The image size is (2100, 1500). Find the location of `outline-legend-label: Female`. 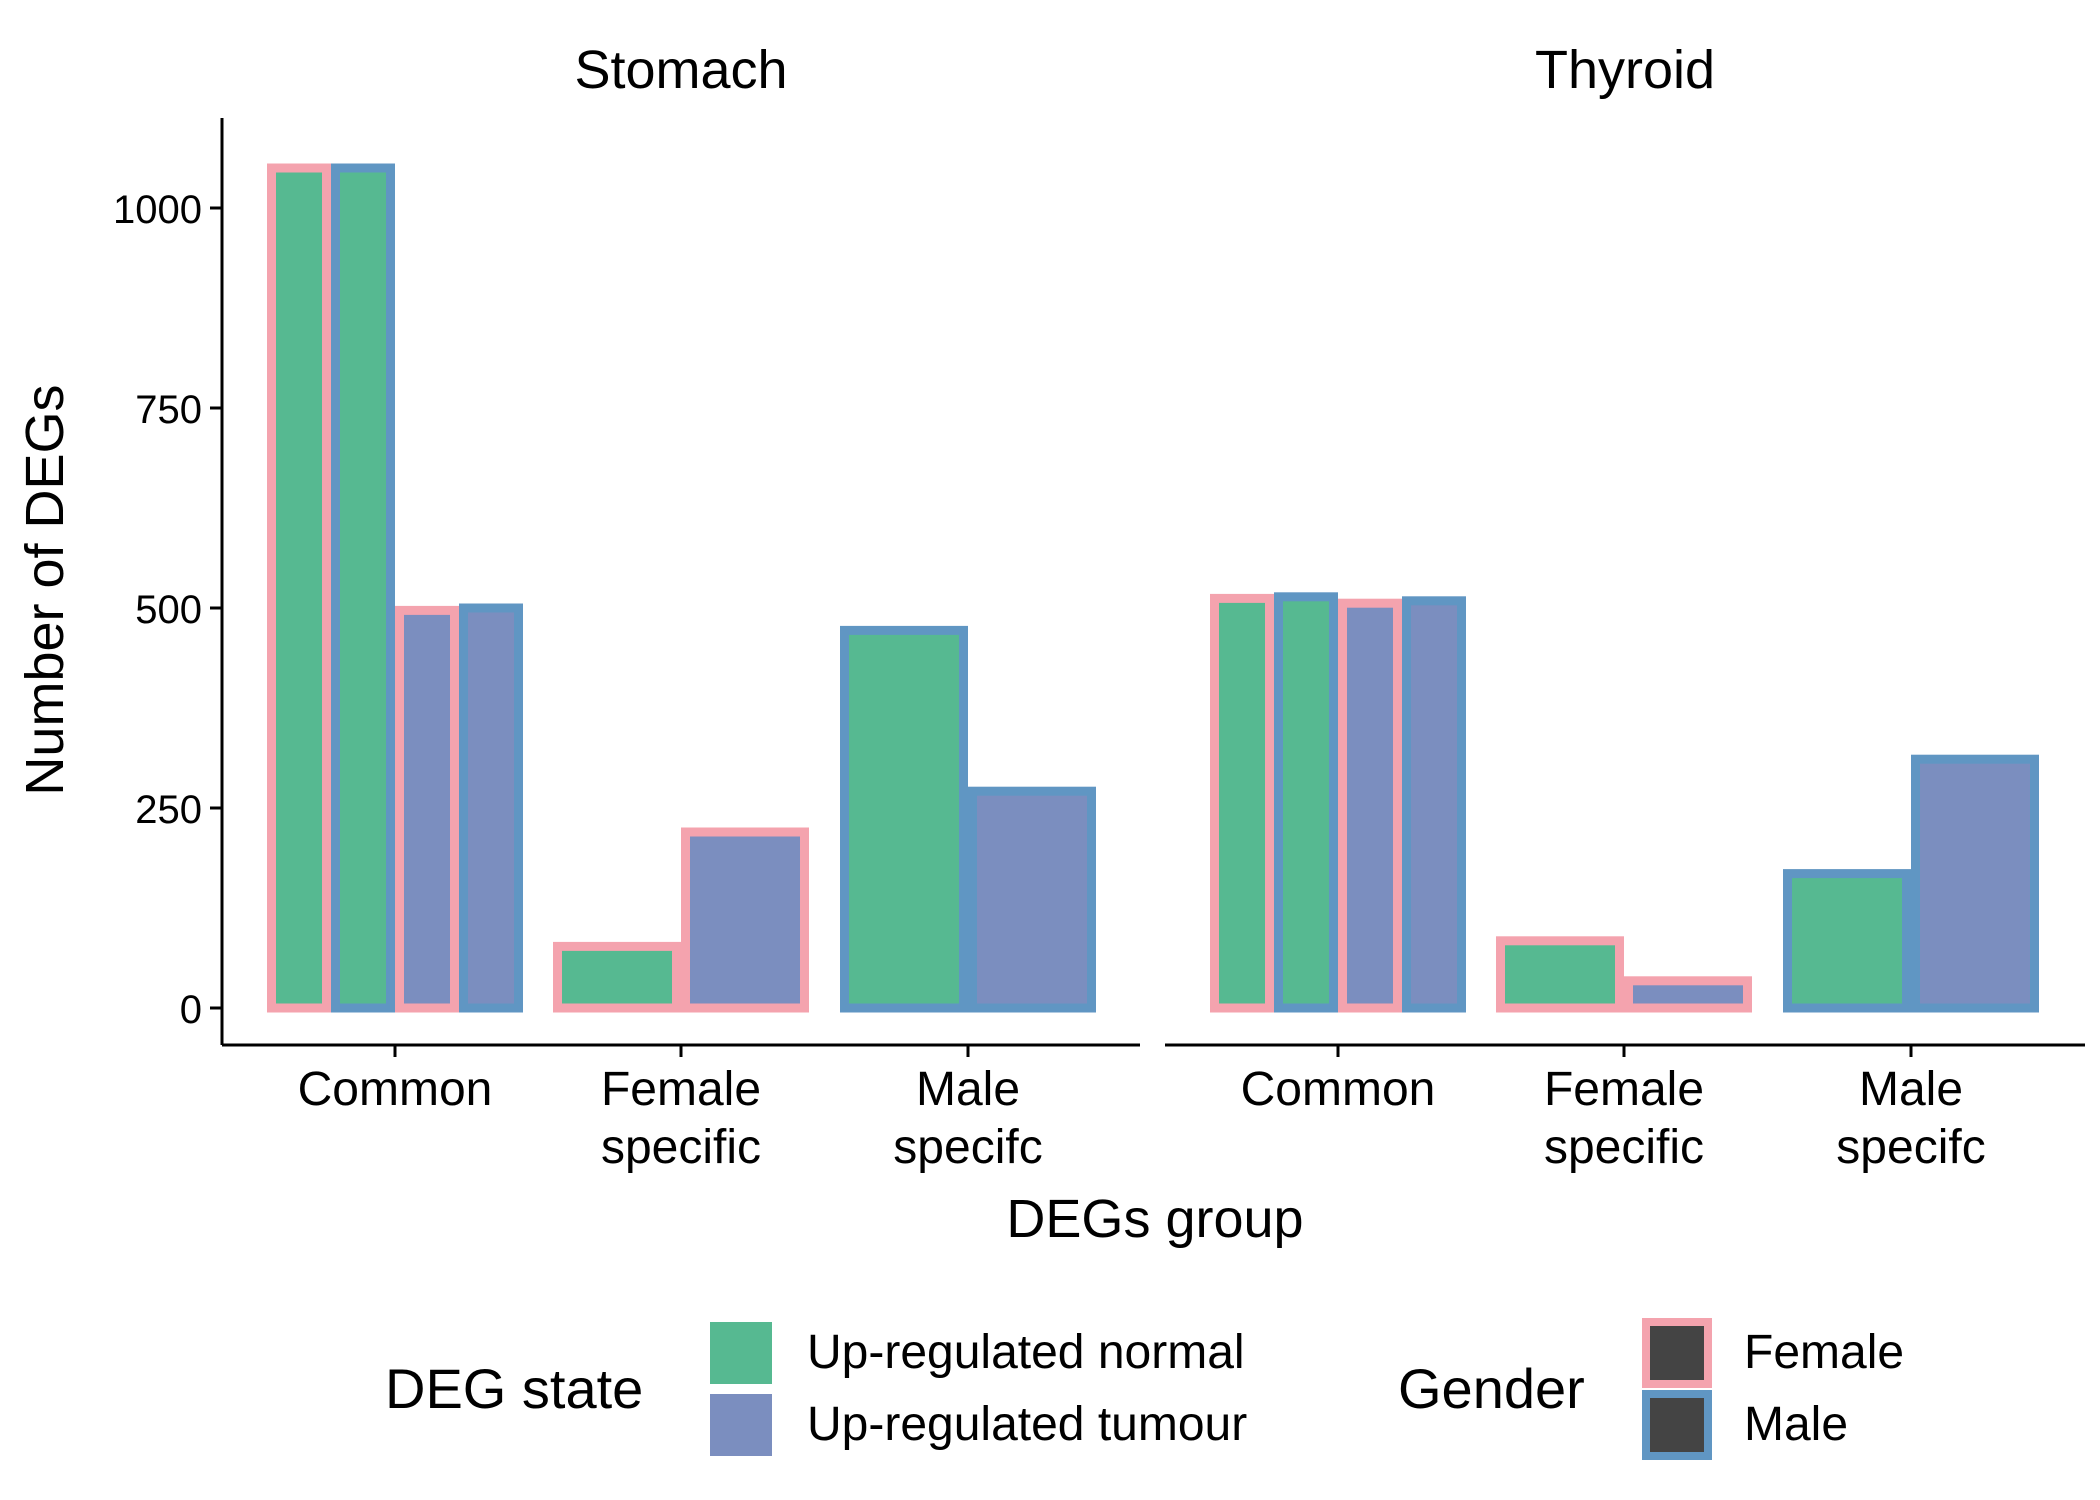

outline-legend-label: Female is located at coordinates (1824, 1352).